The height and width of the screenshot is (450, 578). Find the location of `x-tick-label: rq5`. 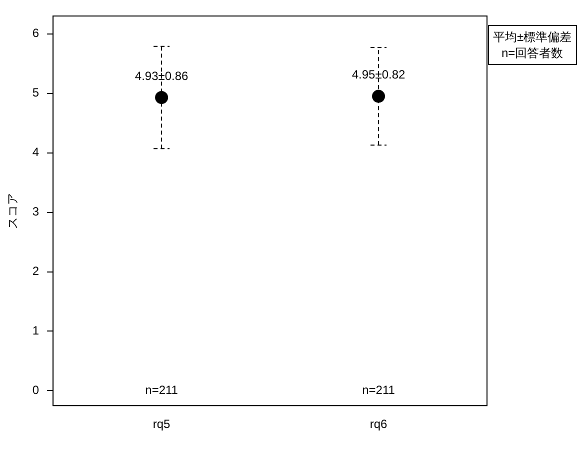

x-tick-label: rq5 is located at coordinates (161, 424).